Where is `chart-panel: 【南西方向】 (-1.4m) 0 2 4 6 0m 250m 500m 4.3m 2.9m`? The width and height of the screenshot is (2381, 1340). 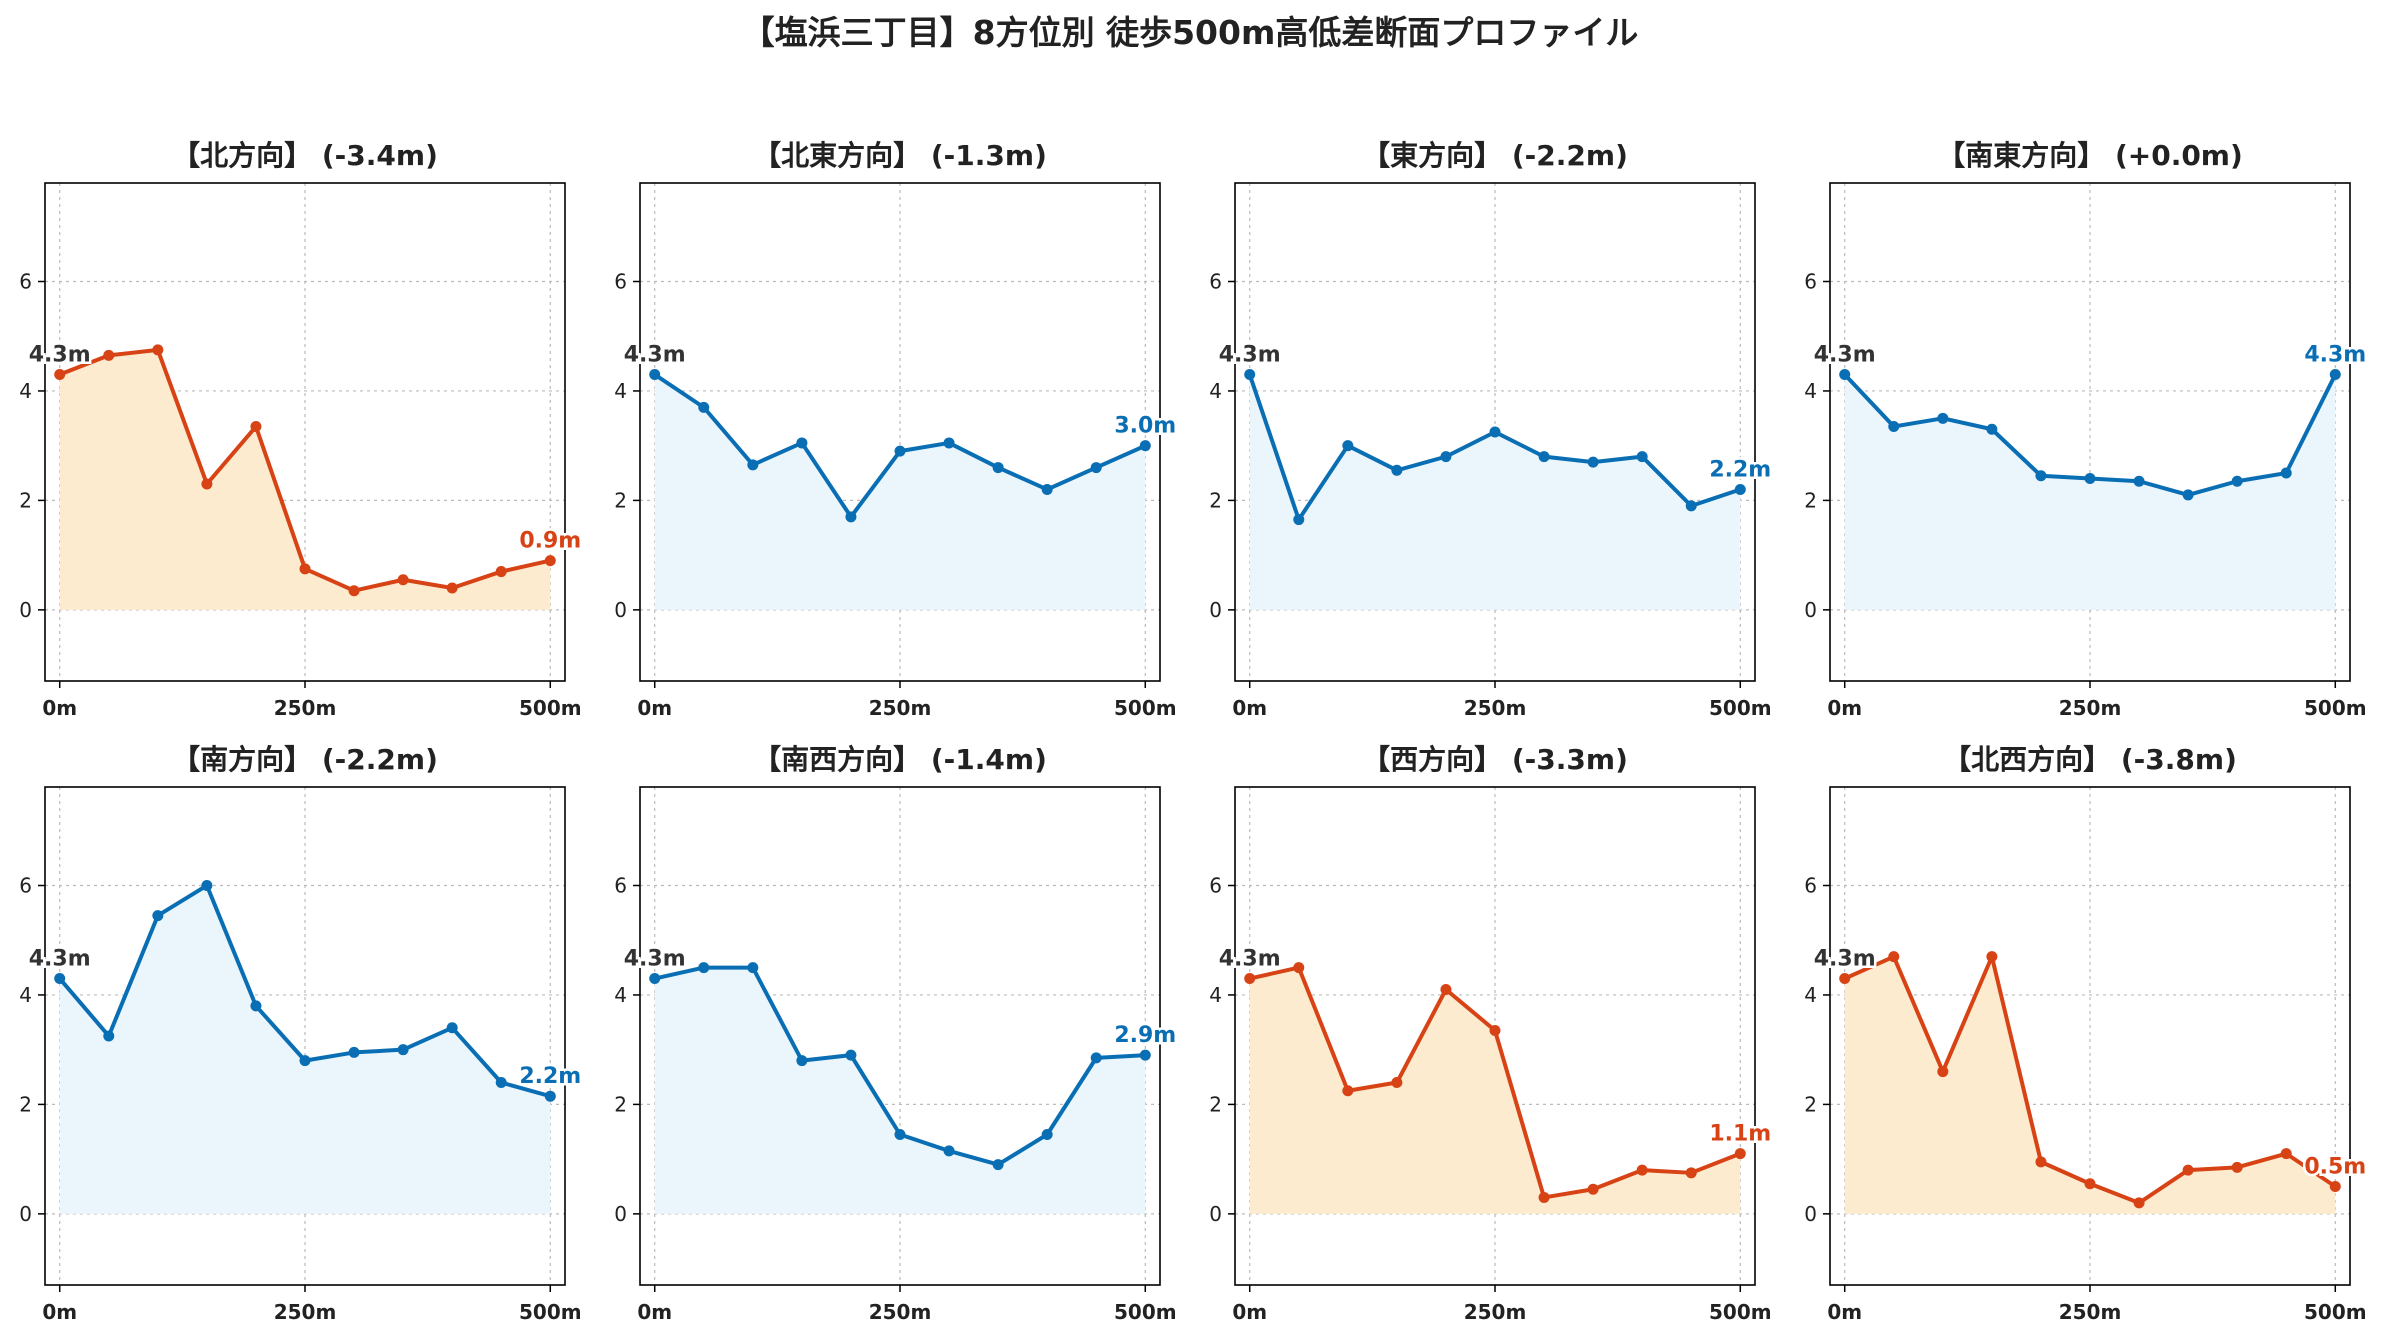 chart-panel: 【南西方向】 (-1.4m) 0 2 4 6 0m 250m 500m 4.3m 2.9m is located at coordinates (896, 1033).